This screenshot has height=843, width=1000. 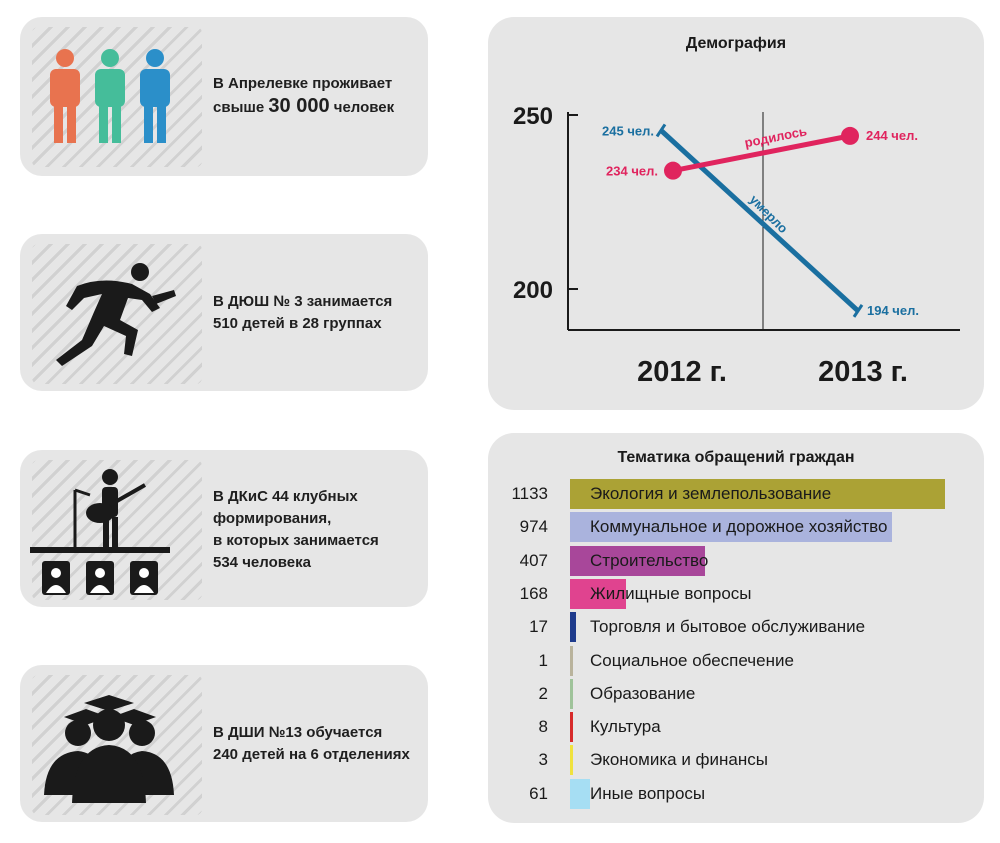 What do you see at coordinates (500, 560) in the screenshot?
I see `bar-row: 407 Строительство` at bounding box center [500, 560].